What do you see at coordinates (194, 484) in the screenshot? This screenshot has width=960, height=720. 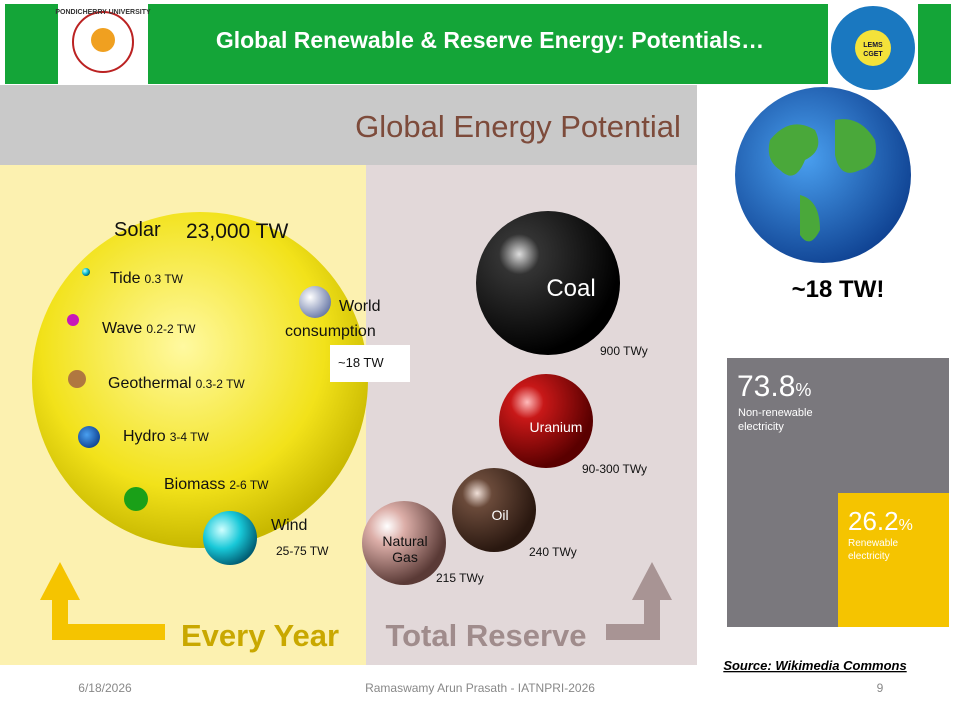 I see `name: Biomass` at bounding box center [194, 484].